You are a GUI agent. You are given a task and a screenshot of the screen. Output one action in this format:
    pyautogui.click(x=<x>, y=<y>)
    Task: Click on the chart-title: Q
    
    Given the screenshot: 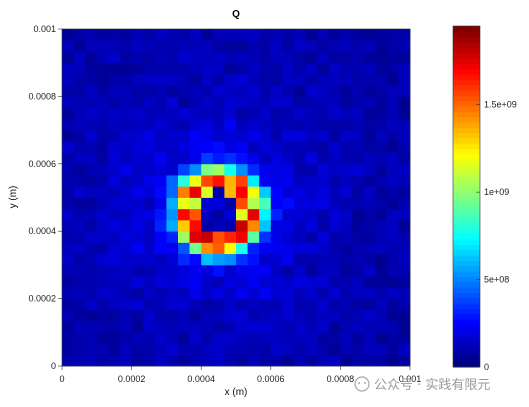 What is the action you would take?
    pyautogui.click(x=236, y=14)
    